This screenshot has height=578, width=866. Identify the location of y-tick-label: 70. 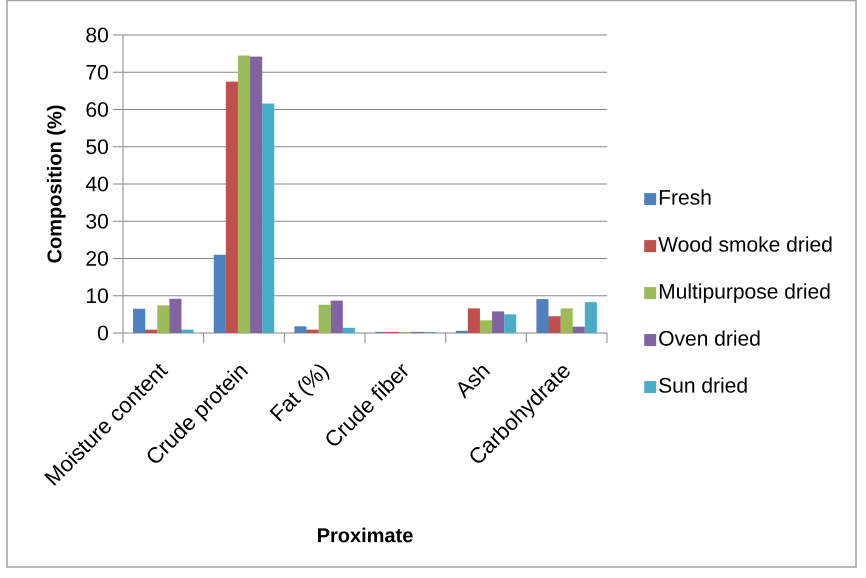
(97, 72).